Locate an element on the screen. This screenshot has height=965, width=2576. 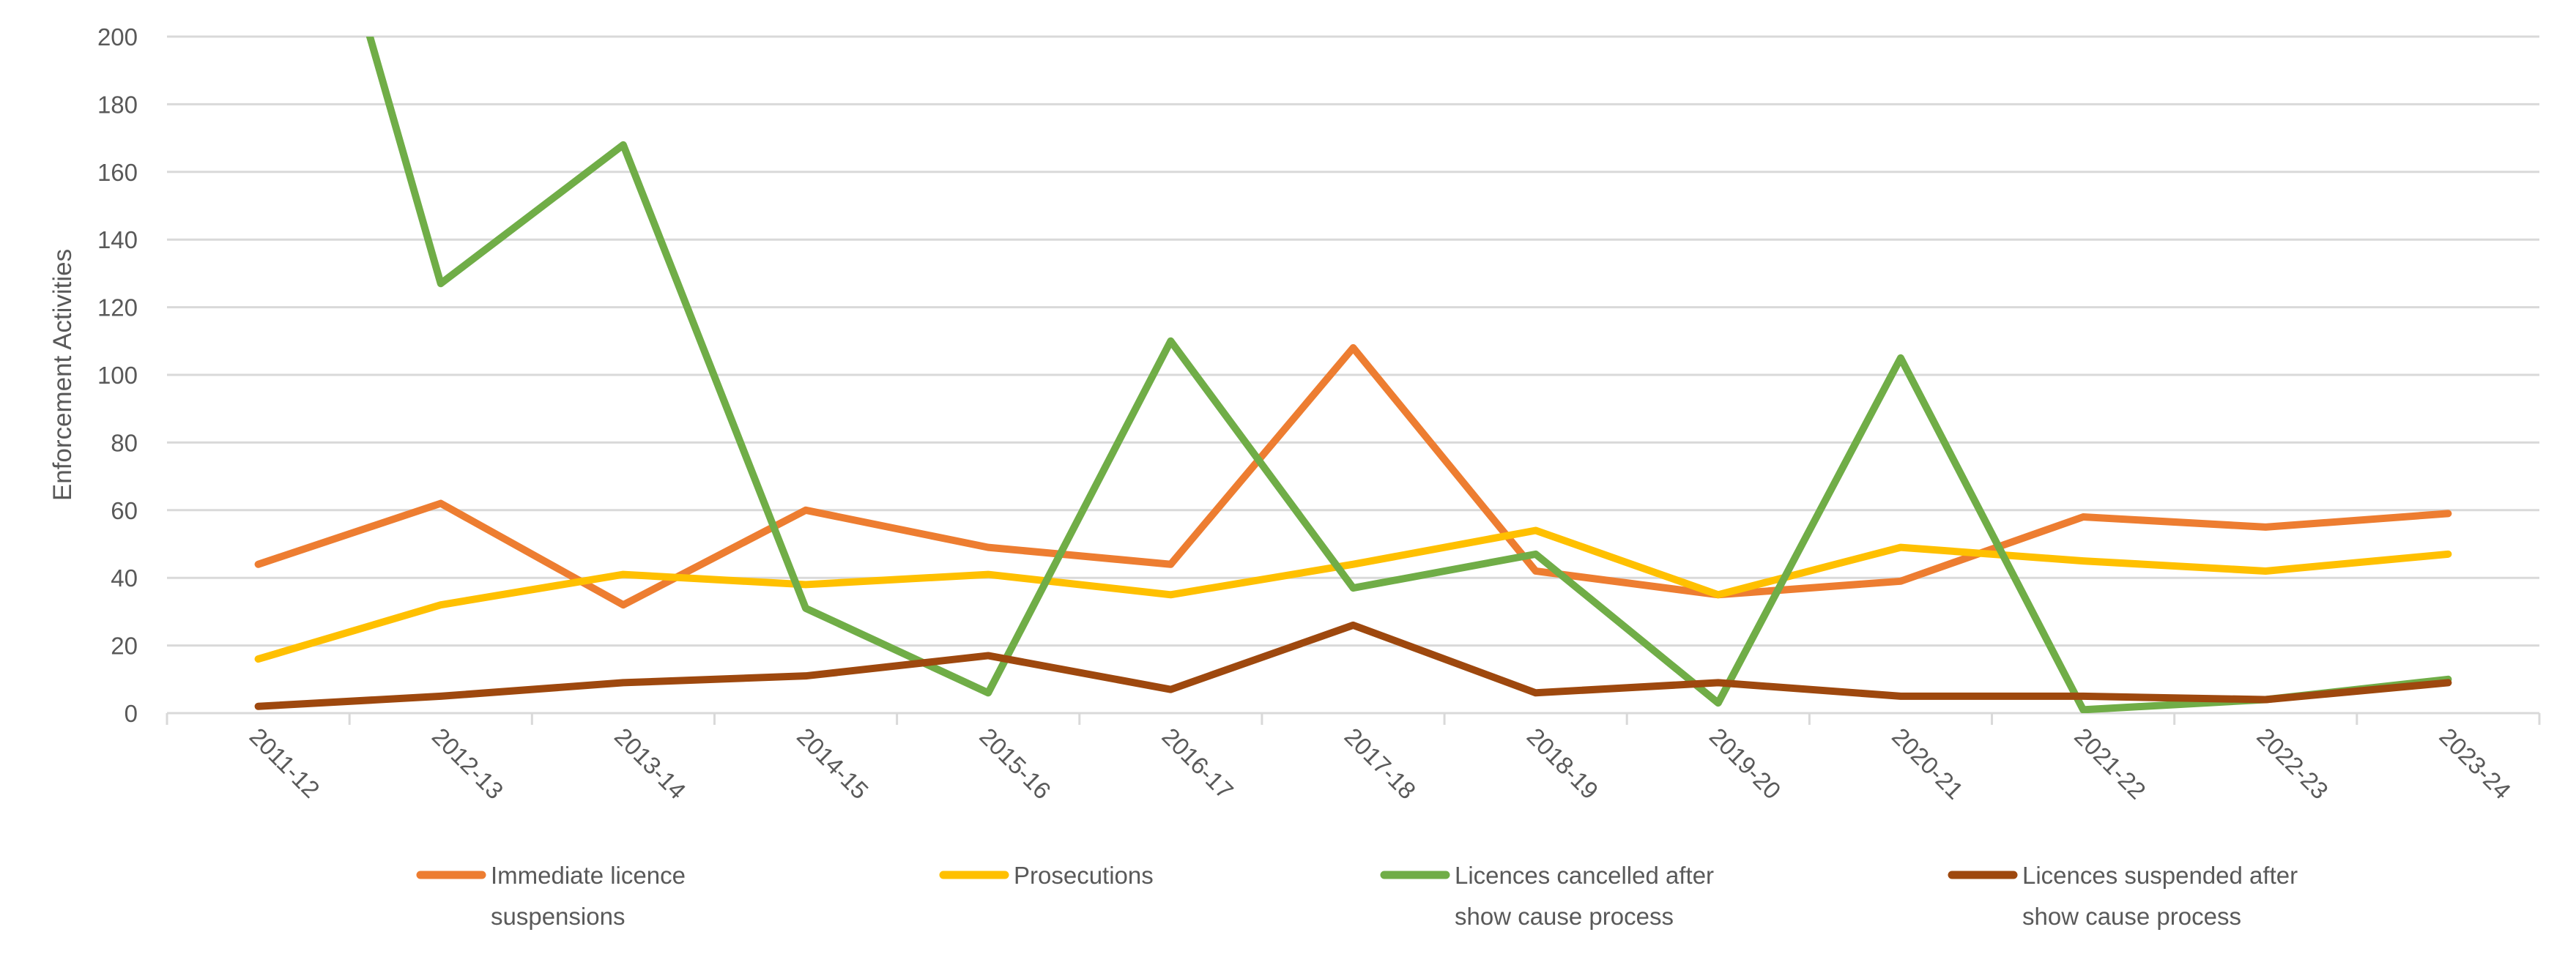
y-axis-title: Enforcement Activities is located at coordinates (62, 375).